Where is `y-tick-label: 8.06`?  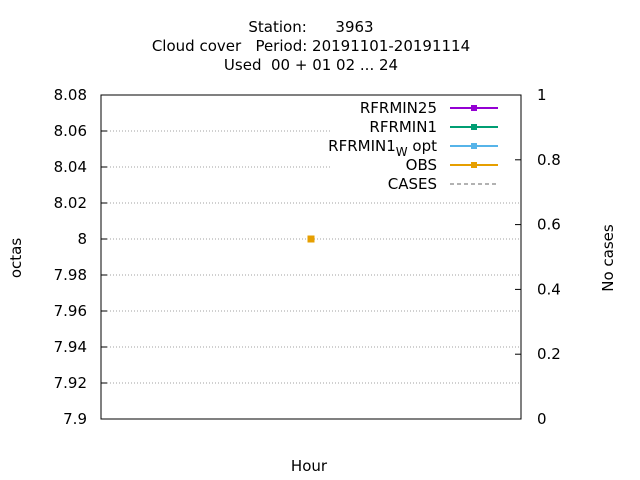
y-tick-label: 8.06 is located at coordinates (70, 131).